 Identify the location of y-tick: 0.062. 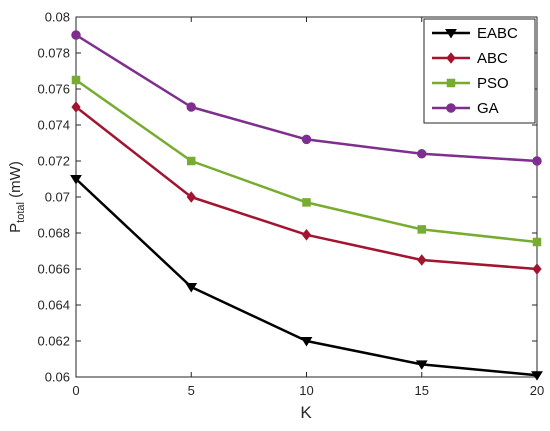
(287, 341).